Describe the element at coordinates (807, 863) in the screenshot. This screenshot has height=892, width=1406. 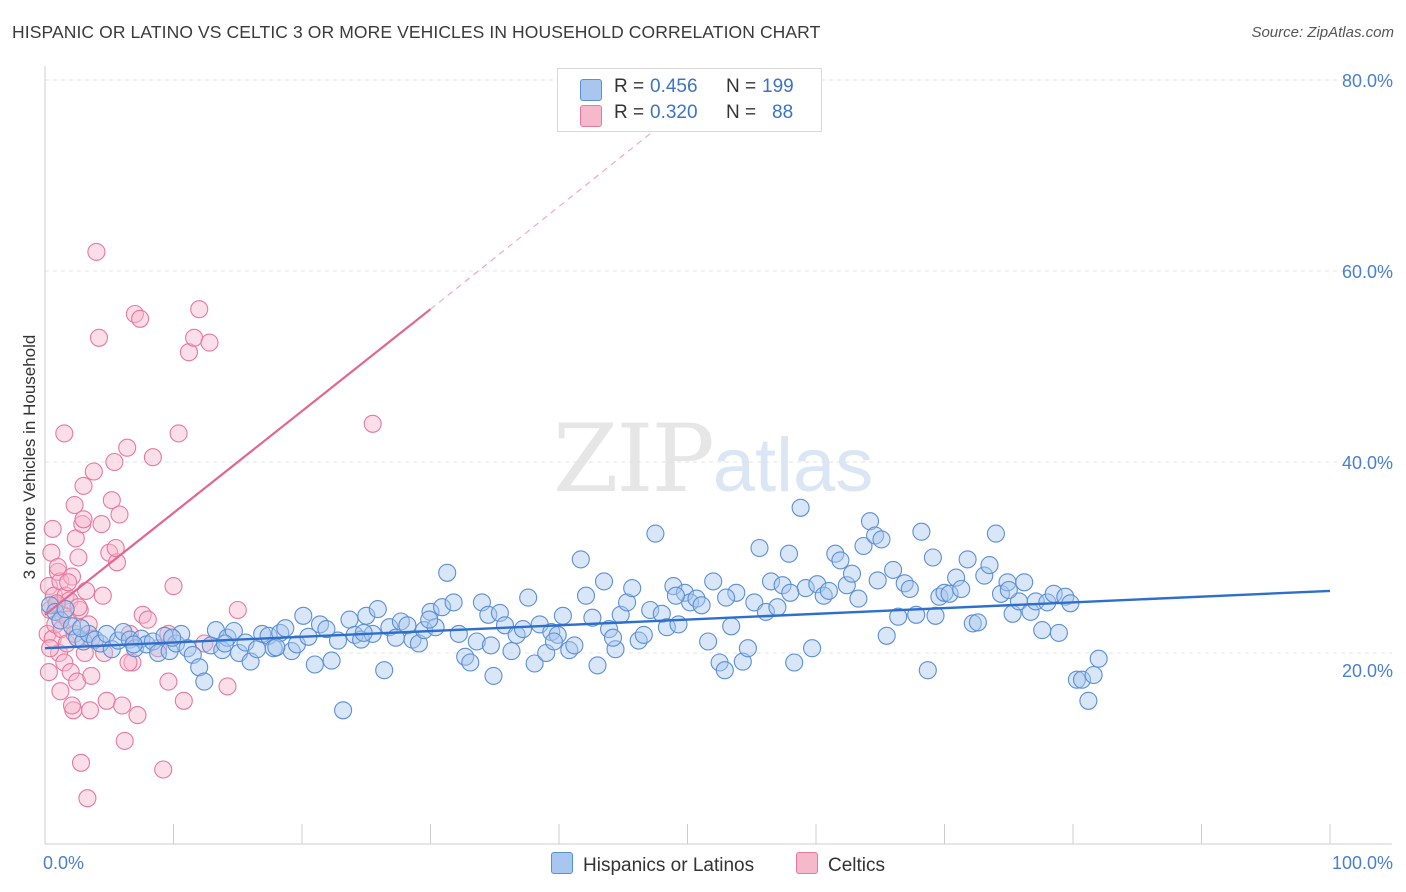
I see `legend-swatch-celtics` at that location.